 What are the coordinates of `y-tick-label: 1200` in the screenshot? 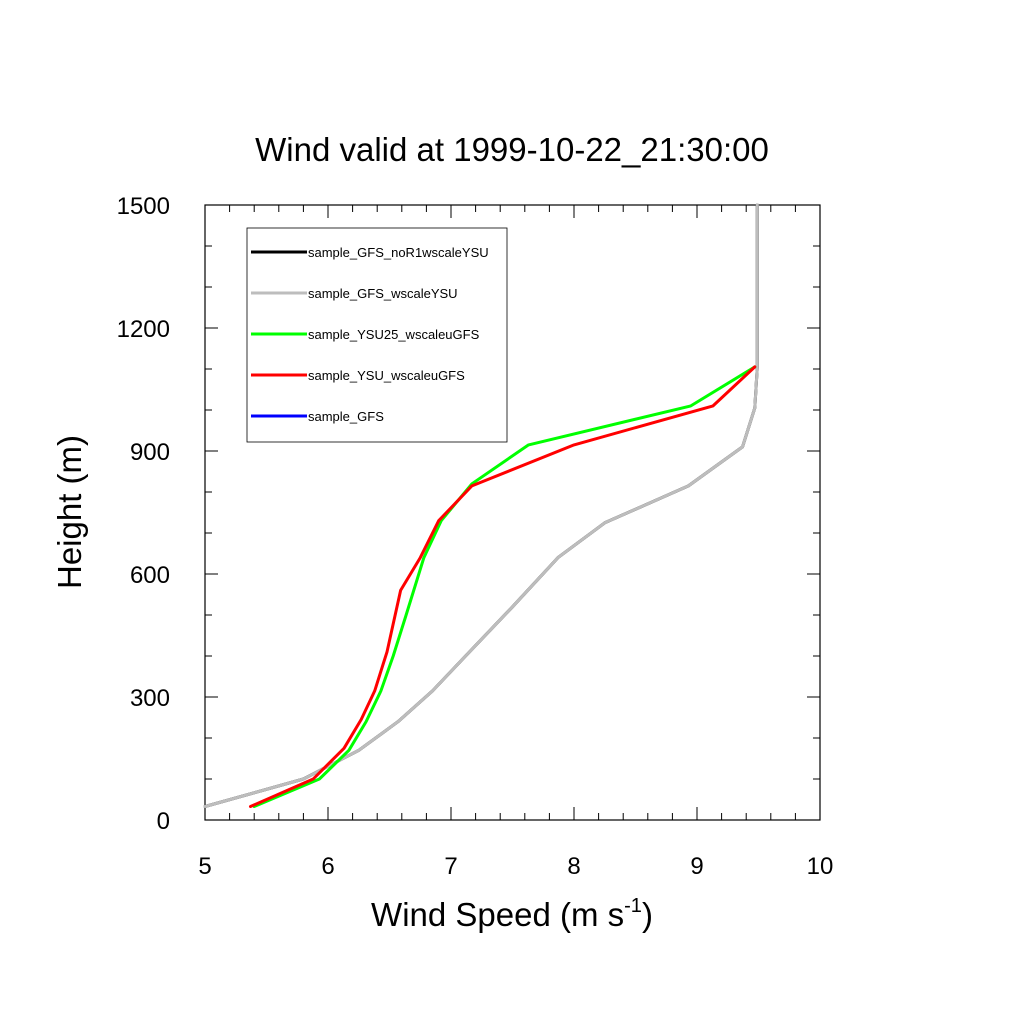 It's located at (143, 329).